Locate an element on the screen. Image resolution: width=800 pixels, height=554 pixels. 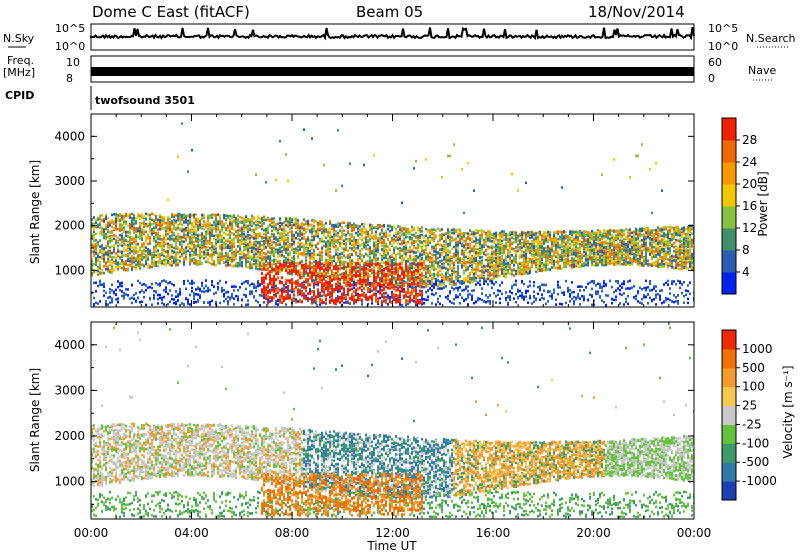
nsearch-label: N.Search is located at coordinates (771, 38).